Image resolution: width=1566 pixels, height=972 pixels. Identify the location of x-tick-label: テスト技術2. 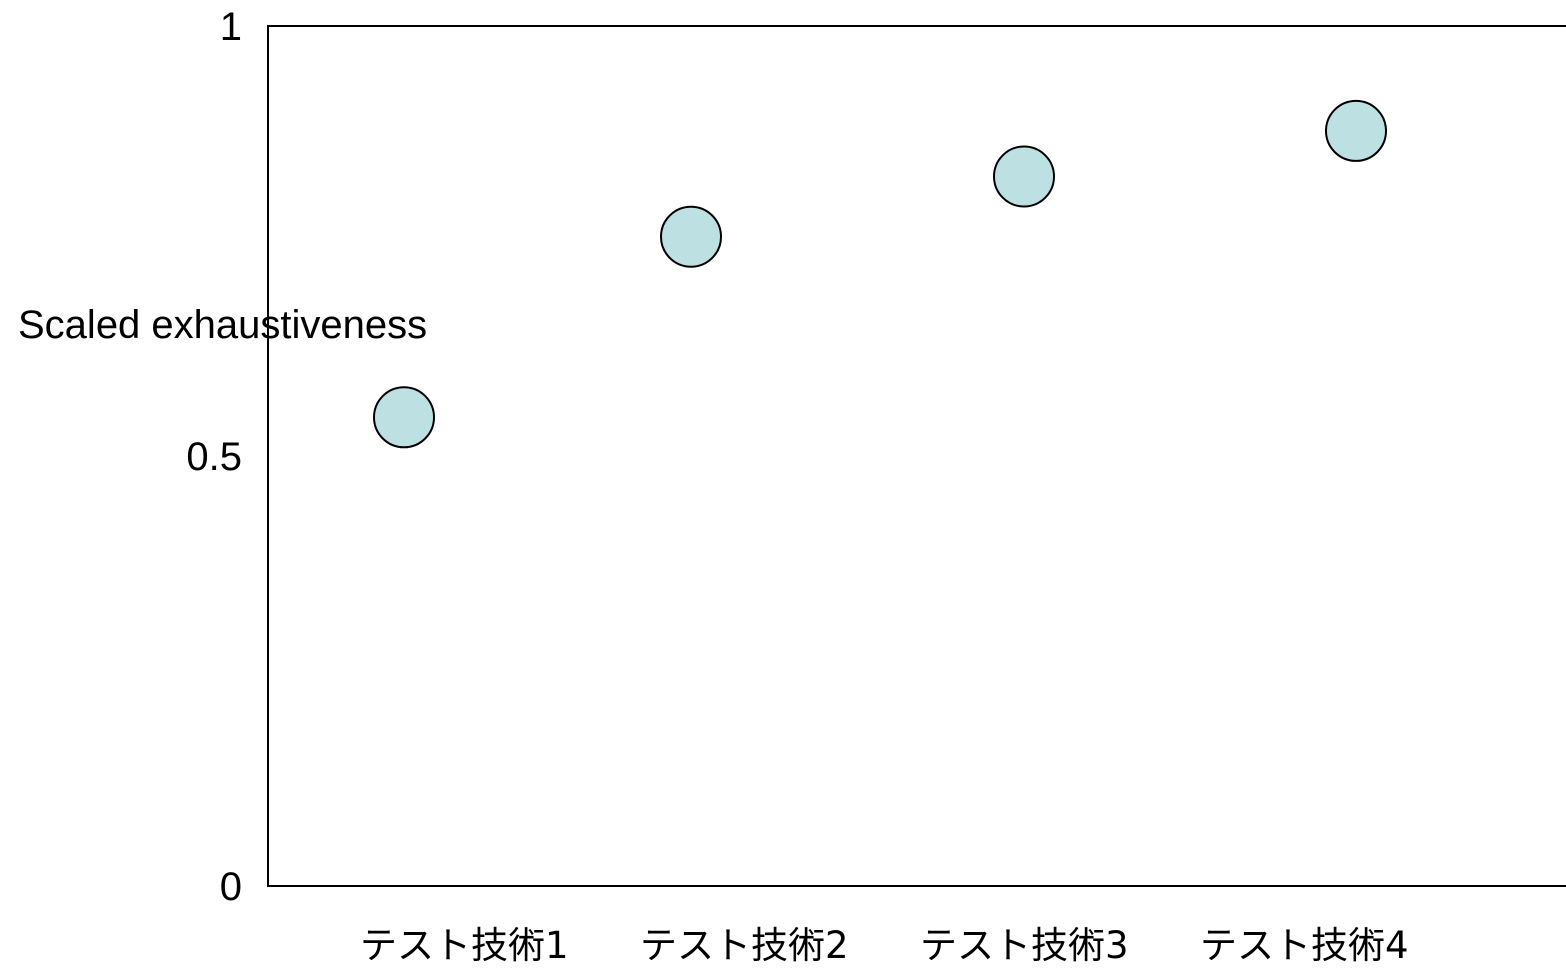
(744, 945).